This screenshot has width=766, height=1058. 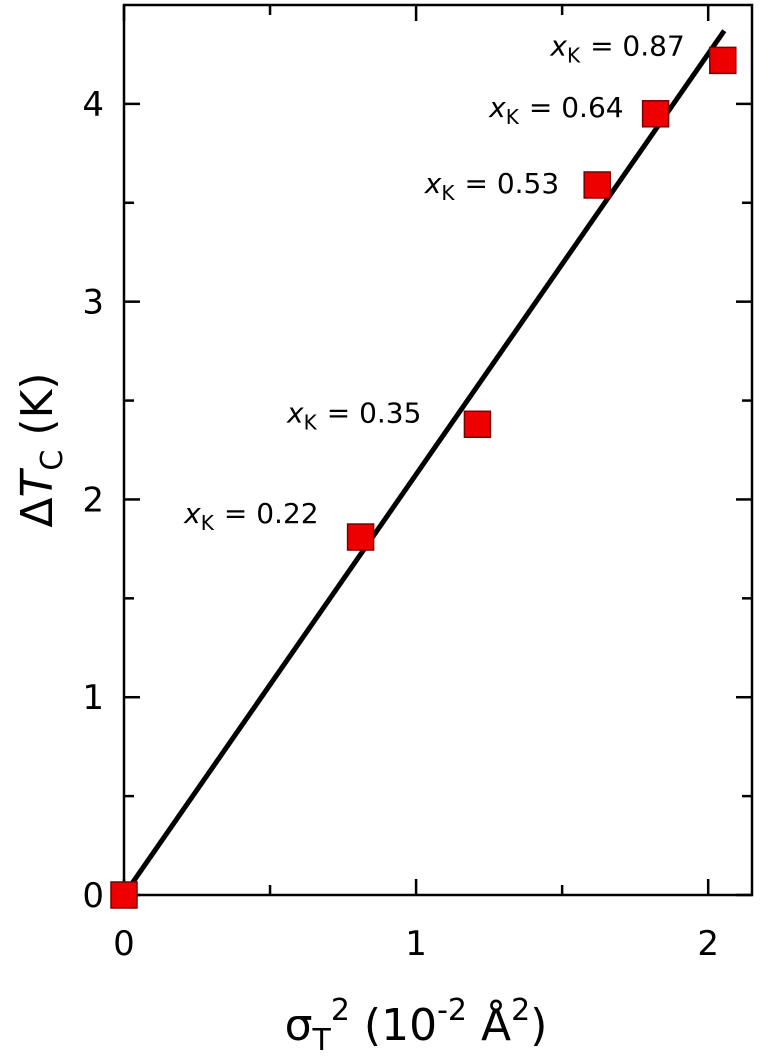 I want to click on annotation: xK = 0.35, so click(x=353, y=415).